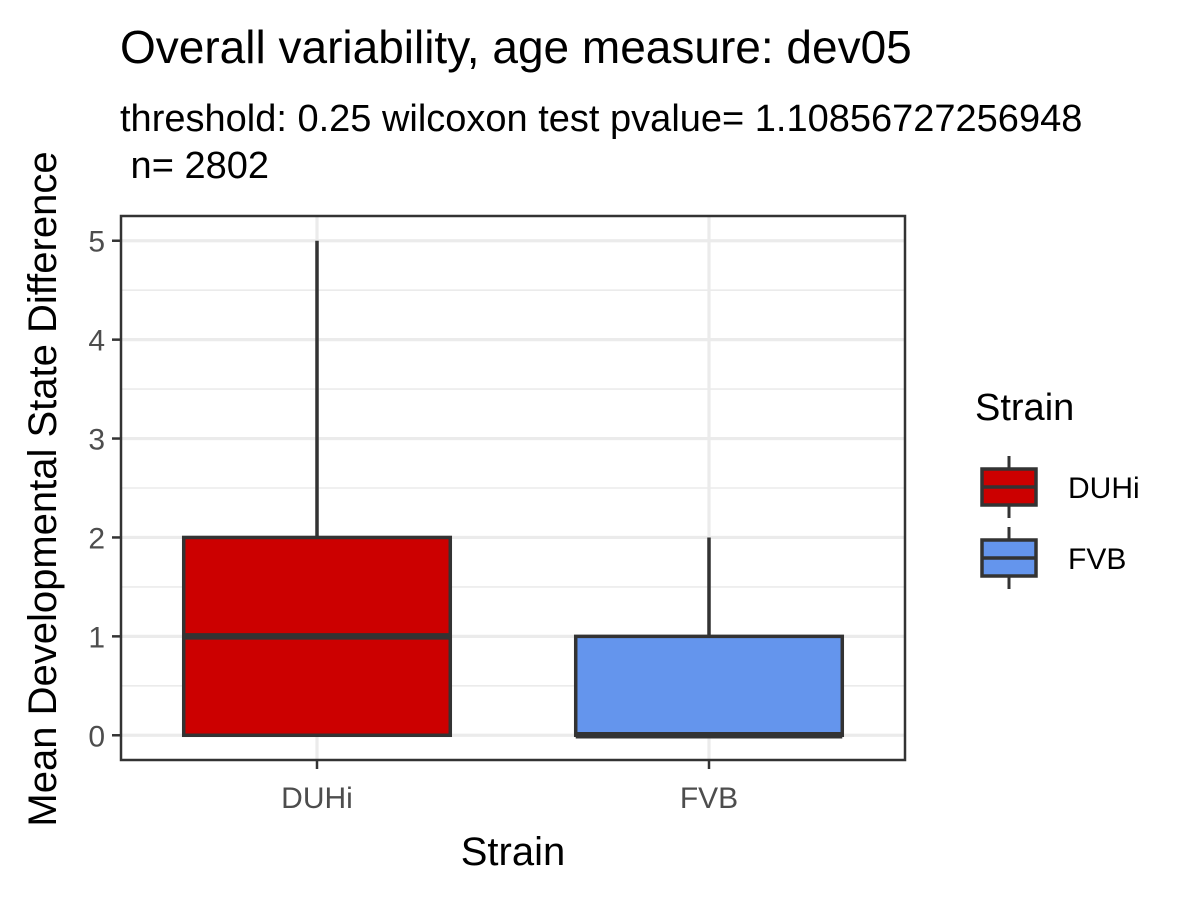 Image resolution: width=1200 pixels, height=900 pixels. What do you see at coordinates (43, 488) in the screenshot?
I see `y-axis-title: Mean Developmental State Difference` at bounding box center [43, 488].